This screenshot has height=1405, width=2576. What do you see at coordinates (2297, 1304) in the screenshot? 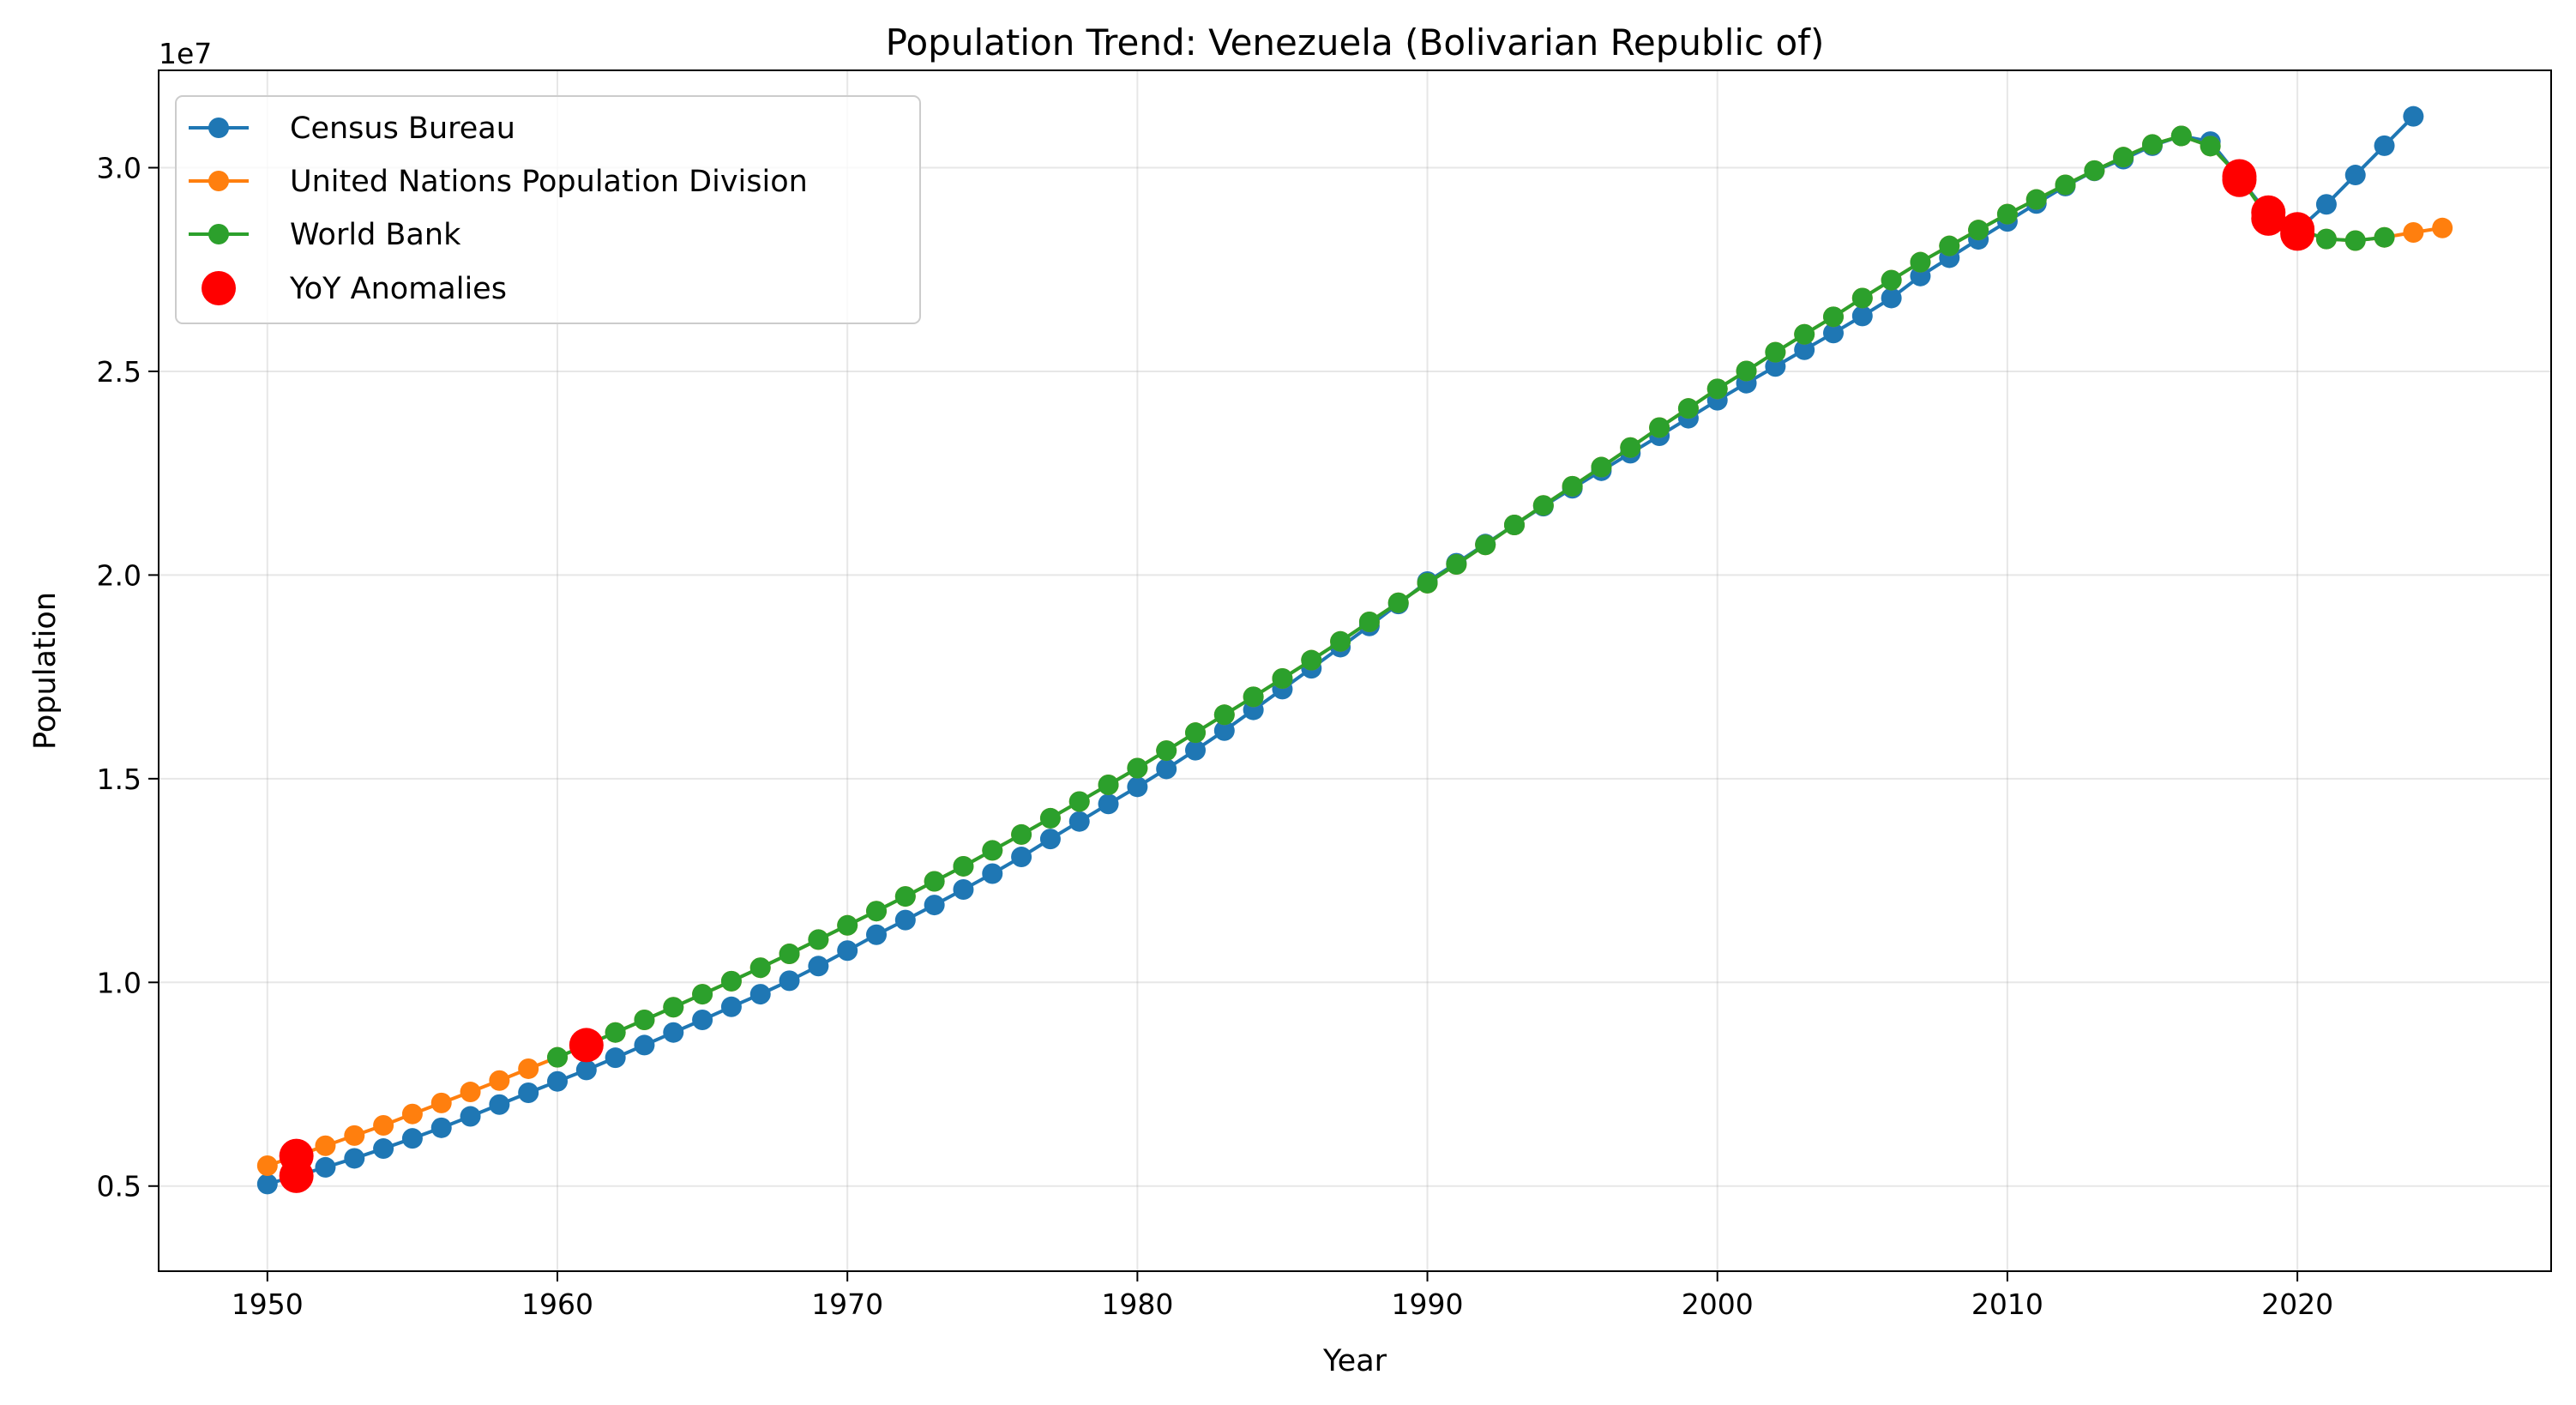
I see `x-tick-label: 2020` at bounding box center [2297, 1304].